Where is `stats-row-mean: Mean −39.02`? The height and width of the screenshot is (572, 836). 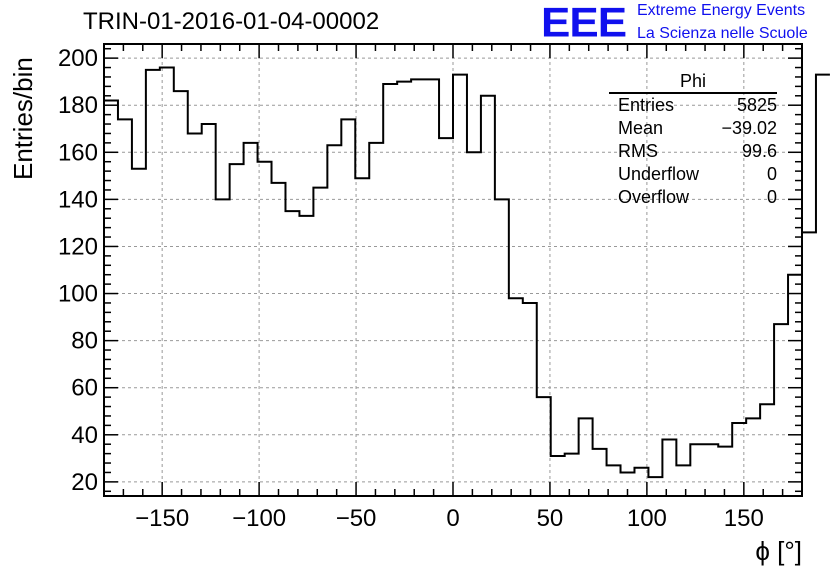
stats-row-mean: Mean −39.02 is located at coordinates (693, 128).